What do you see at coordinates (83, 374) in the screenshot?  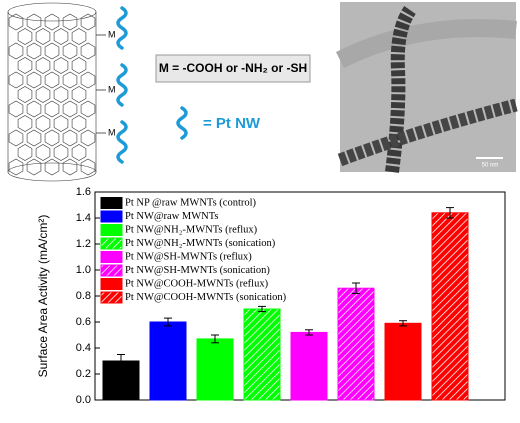 I see `y-tick-label: 0.2` at bounding box center [83, 374].